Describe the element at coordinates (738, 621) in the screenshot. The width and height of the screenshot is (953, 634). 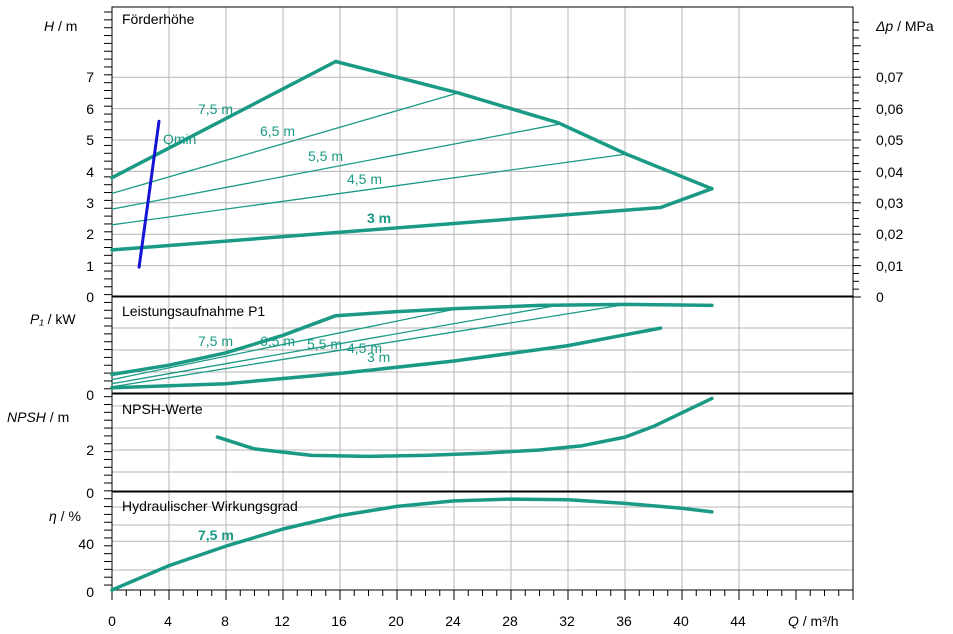
I see `x-tick-label: 44` at that location.